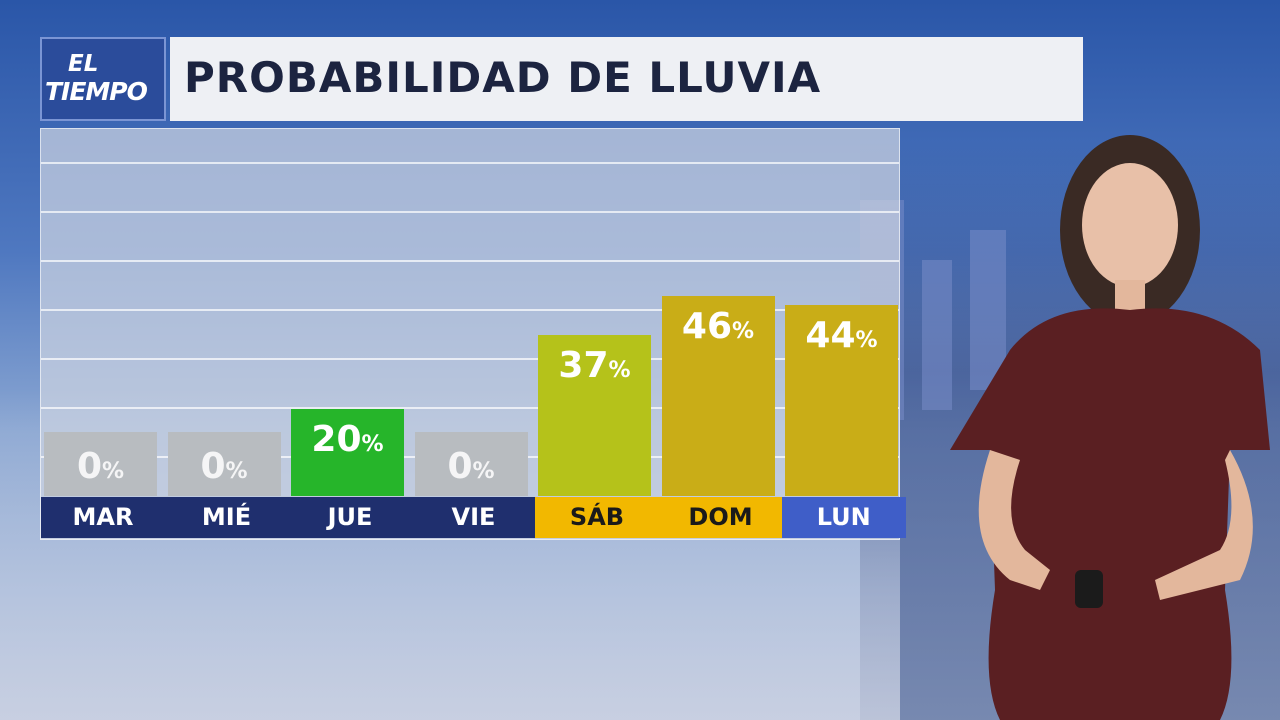  Describe the element at coordinates (336, 439) in the screenshot. I see `bar-value-number: 20` at that location.